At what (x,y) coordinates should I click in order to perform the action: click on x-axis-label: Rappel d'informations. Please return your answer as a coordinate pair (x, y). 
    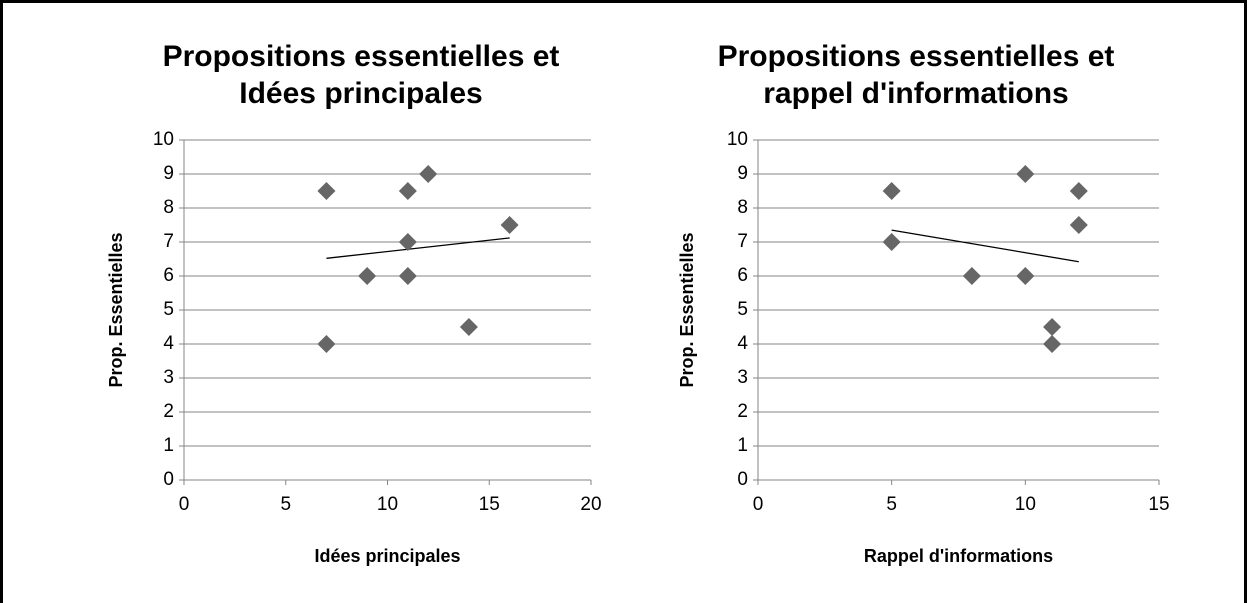
    Looking at the image, I should click on (958, 556).